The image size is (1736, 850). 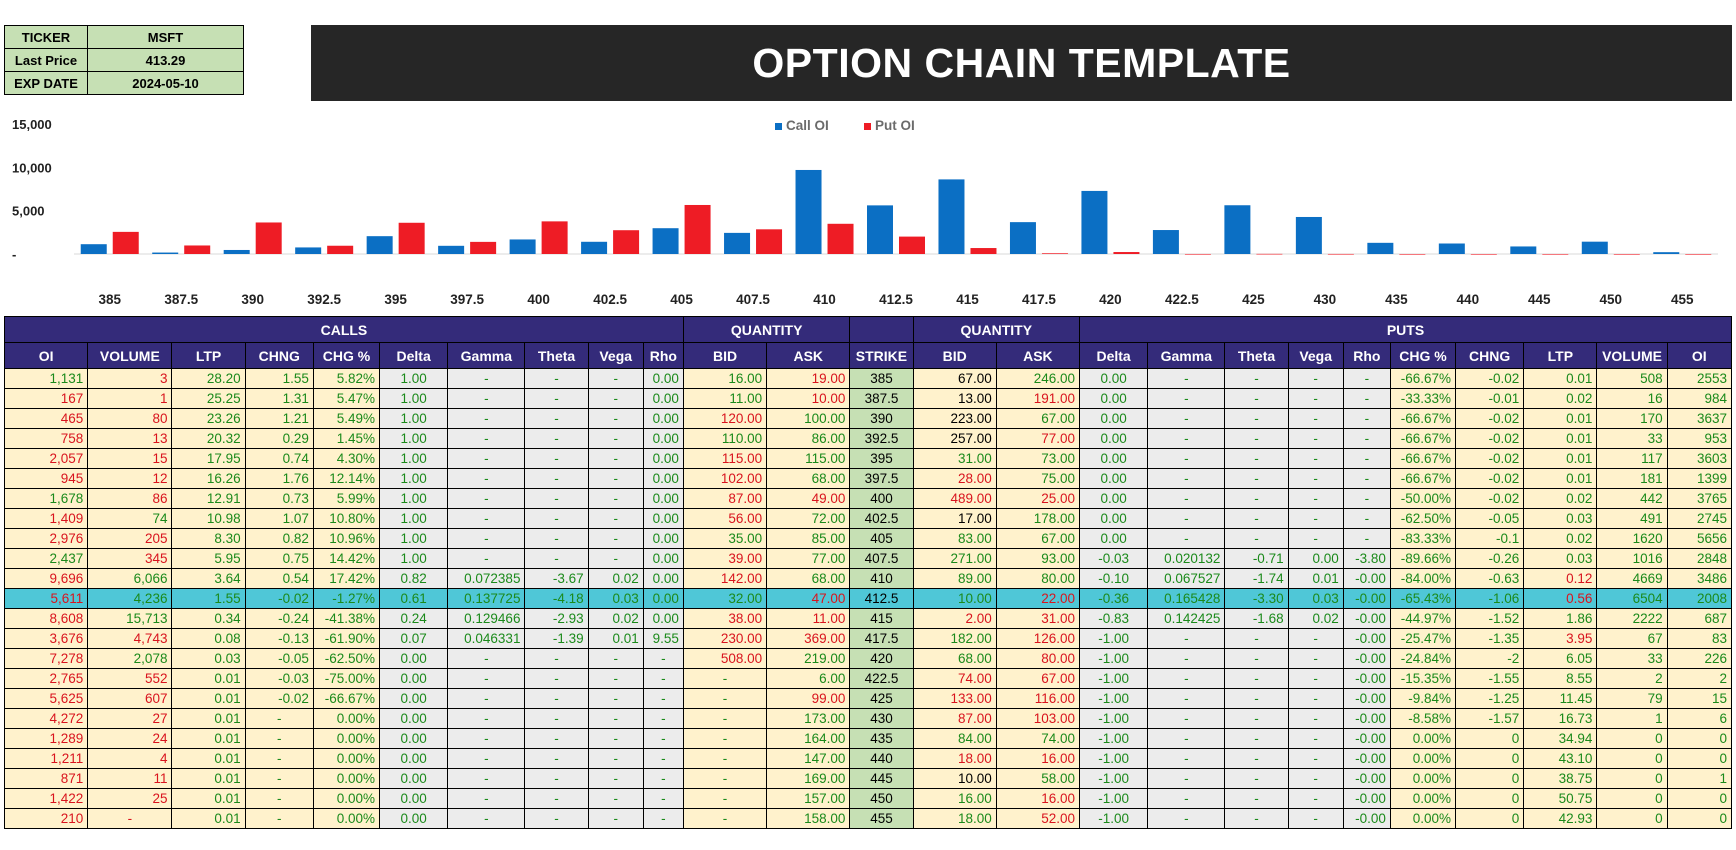 I want to click on cell-put-bid: 223.00, so click(x=954, y=418).